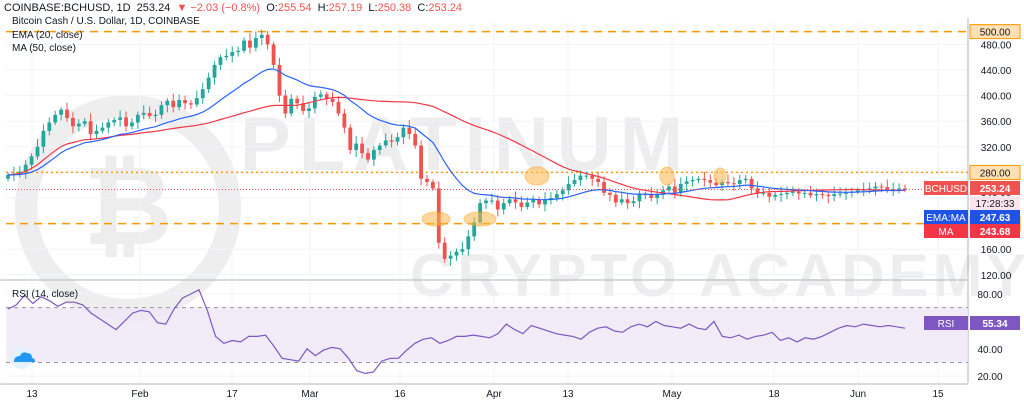 This screenshot has height=412, width=1024. Describe the element at coordinates (45, 294) in the screenshot. I see `rsi-legend: RSI (14, close)` at that location.